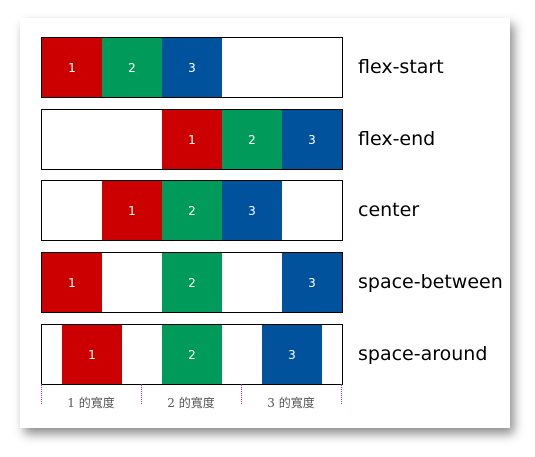  What do you see at coordinates (191, 403) in the screenshot?
I see `ruler-label-2: 2 的寬度` at bounding box center [191, 403].